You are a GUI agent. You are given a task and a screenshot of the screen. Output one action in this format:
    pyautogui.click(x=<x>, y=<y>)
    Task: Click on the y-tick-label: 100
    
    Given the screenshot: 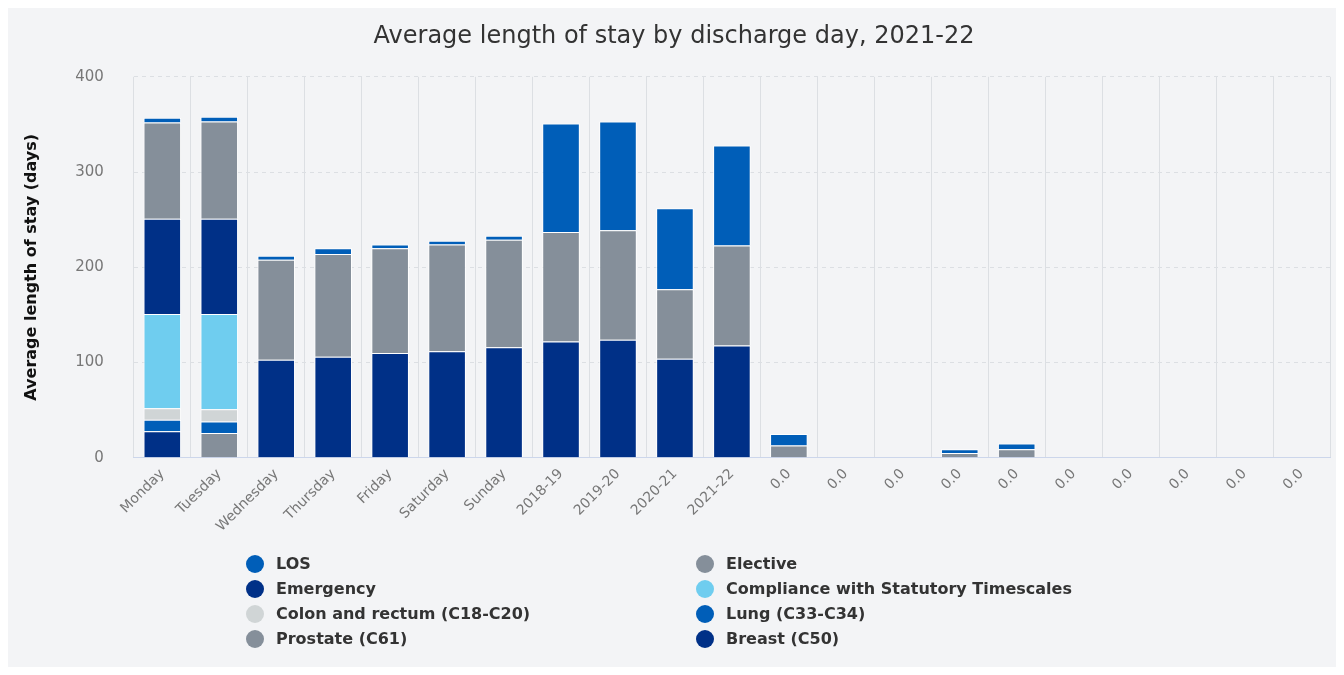 What is the action you would take?
    pyautogui.click(x=89, y=361)
    